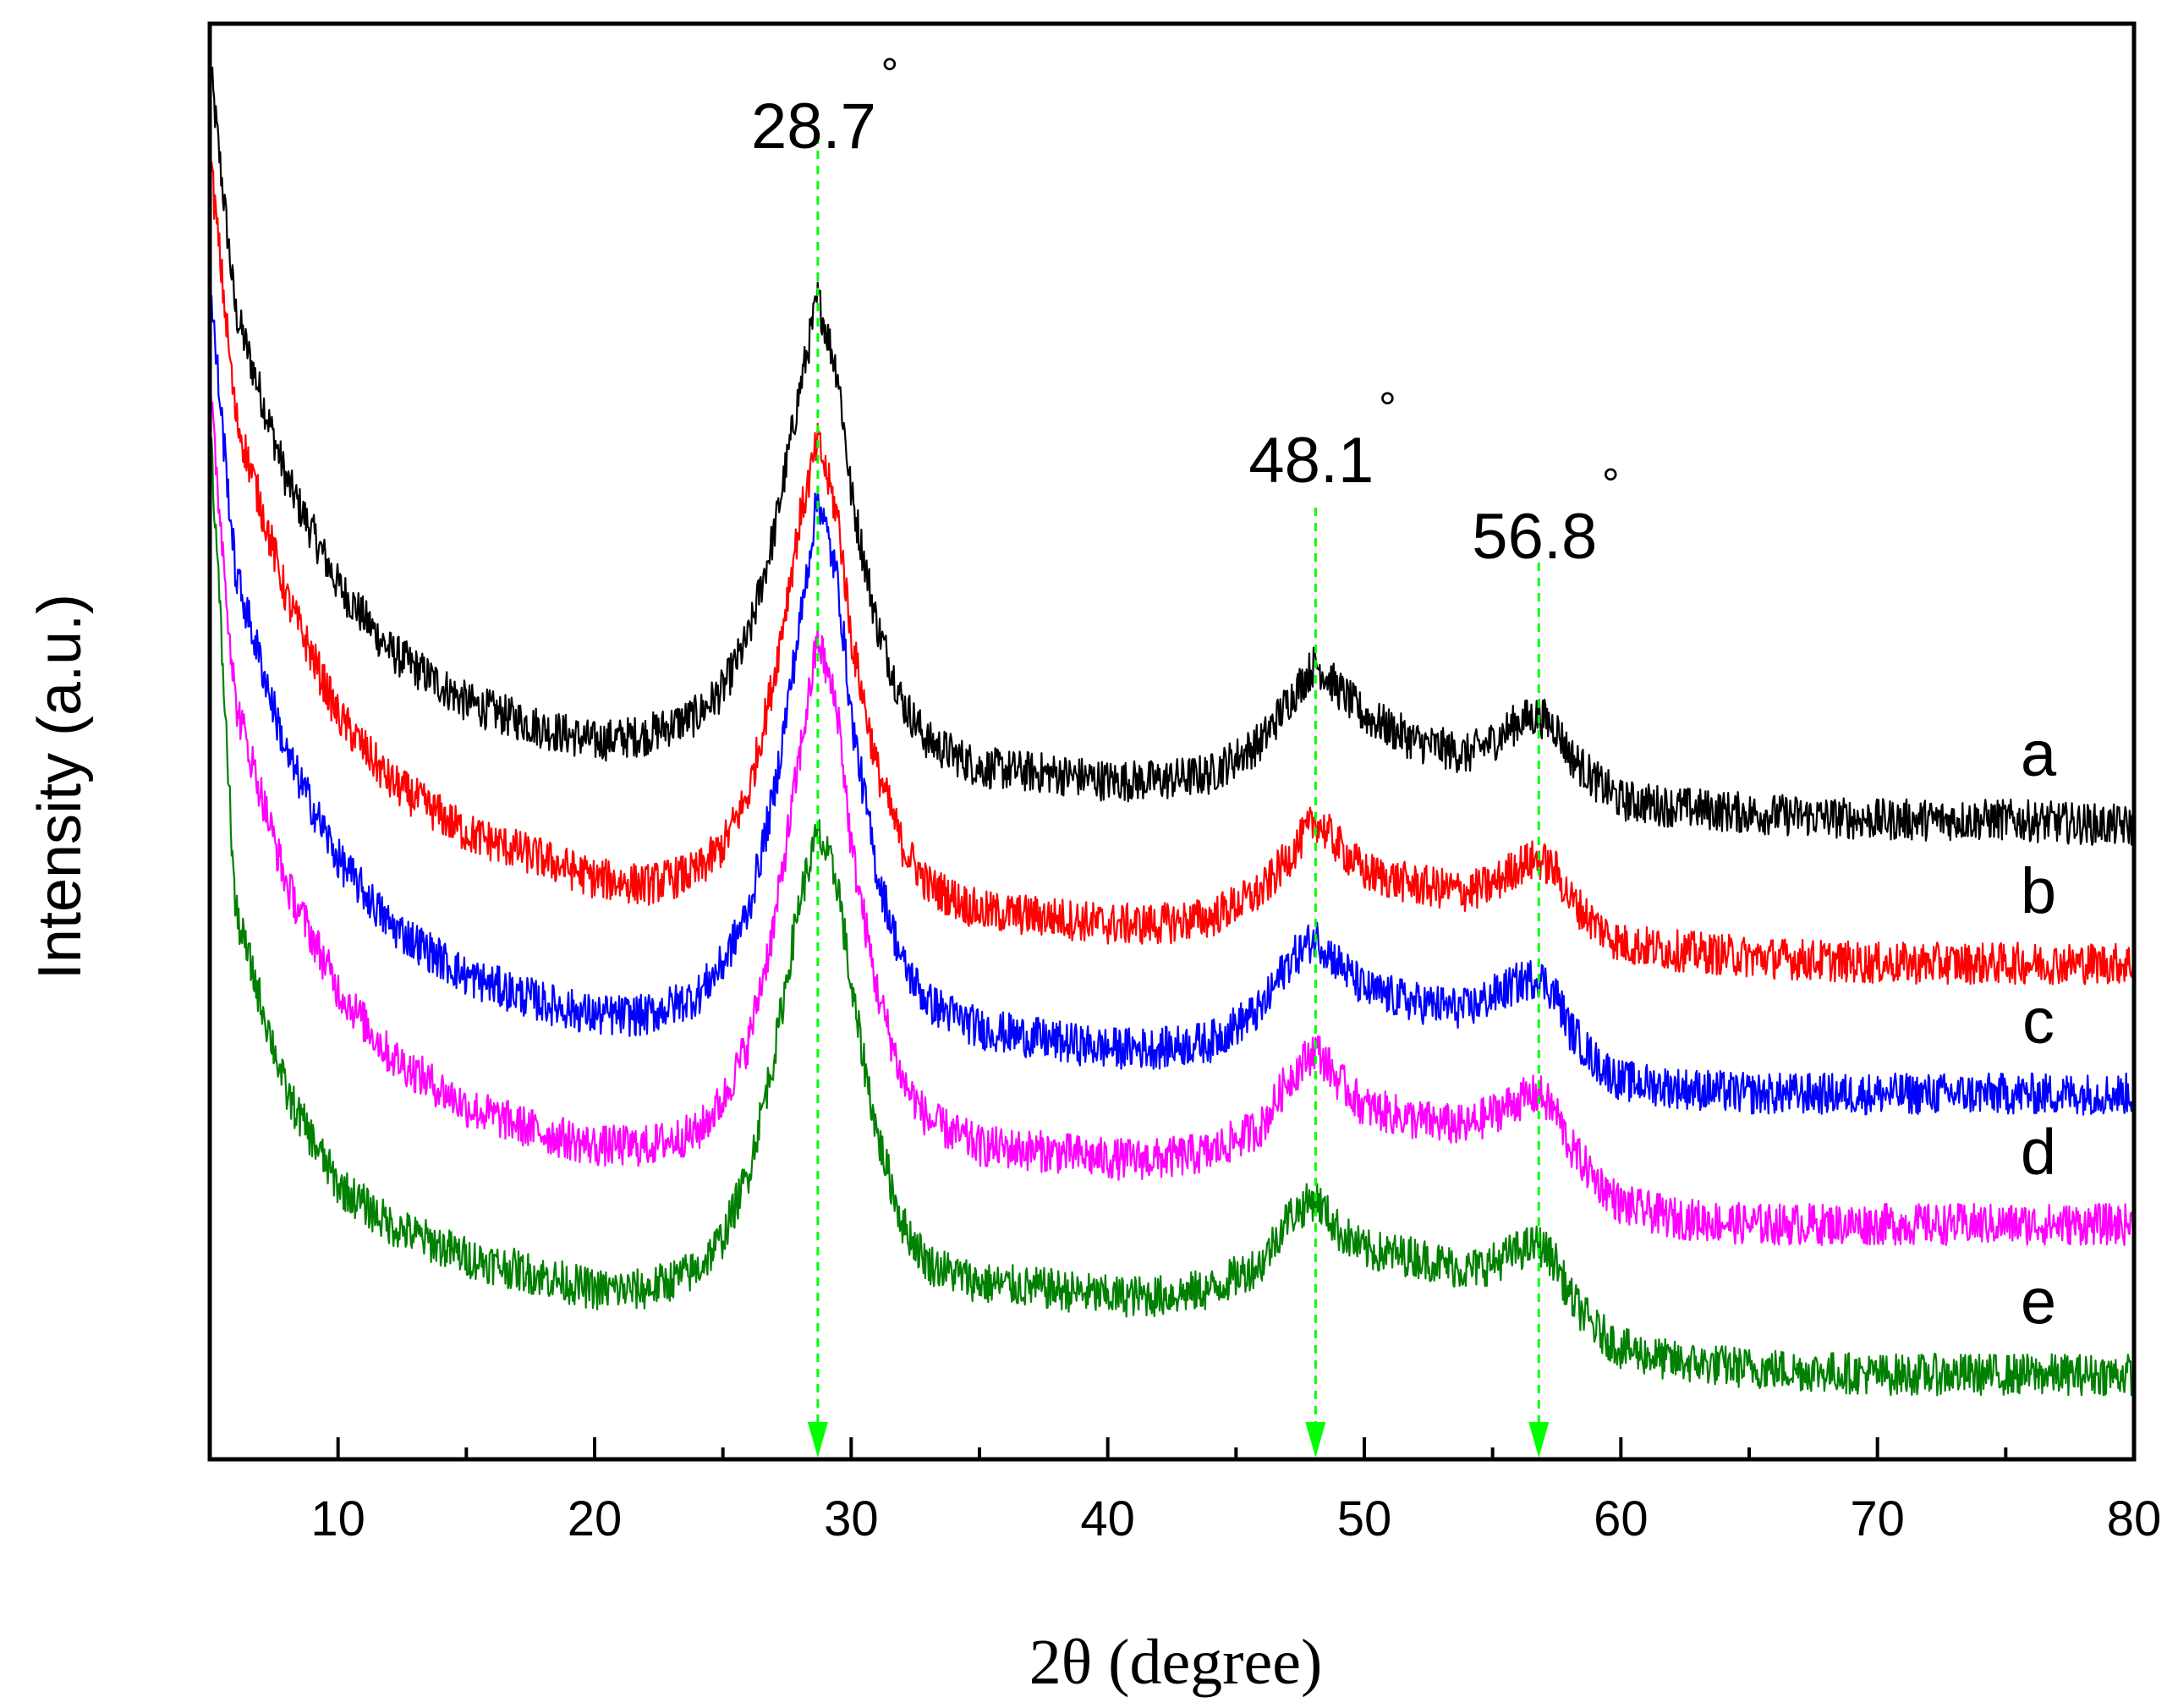 The image size is (2178, 1708). I want to click on x-axis-label: 2θ (degree), so click(1176, 1662).